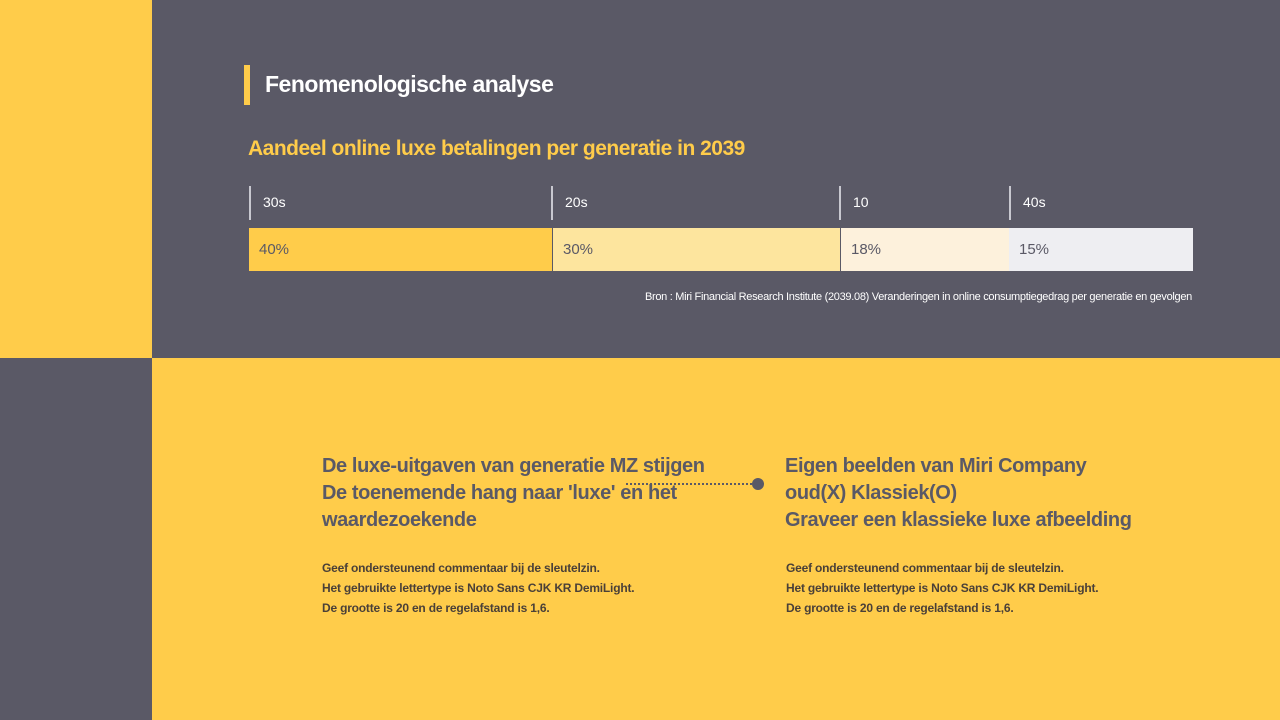  Describe the element at coordinates (1027, 203) in the screenshot. I see `category-label: 40s` at that location.